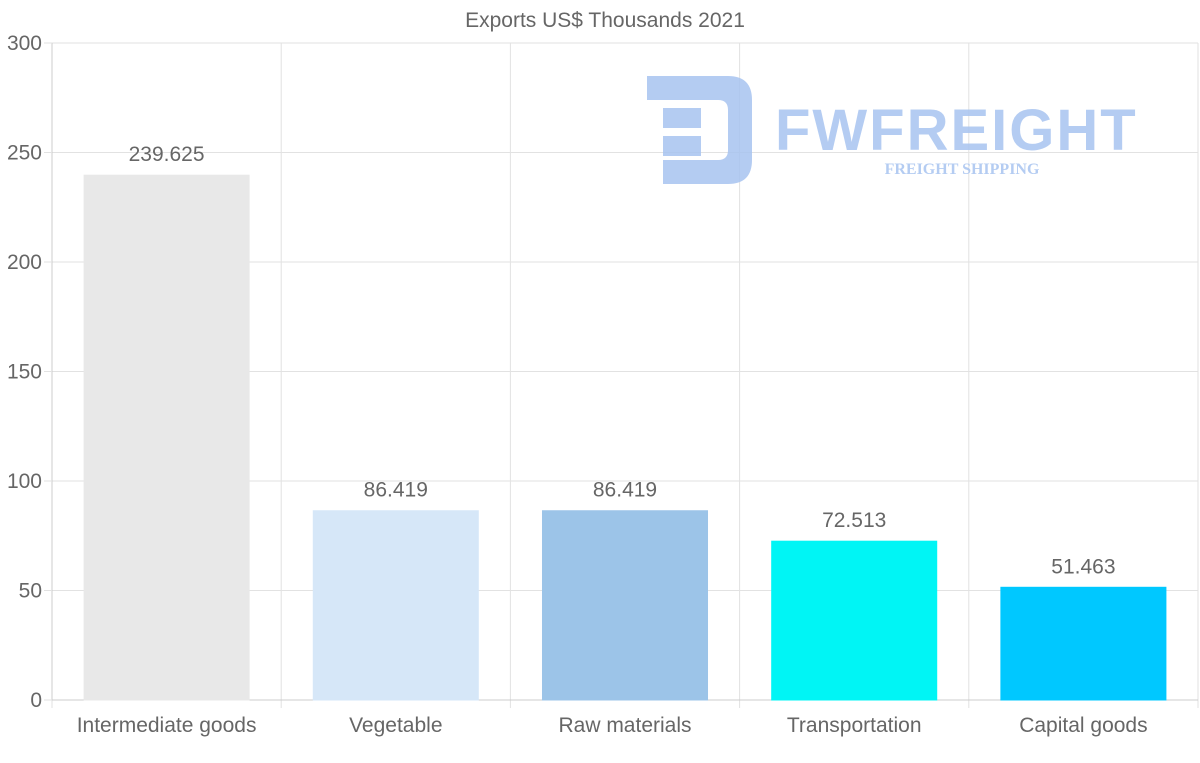  Describe the element at coordinates (167, 725) in the screenshot. I see `x-tick-label: Intermediate goods` at that location.